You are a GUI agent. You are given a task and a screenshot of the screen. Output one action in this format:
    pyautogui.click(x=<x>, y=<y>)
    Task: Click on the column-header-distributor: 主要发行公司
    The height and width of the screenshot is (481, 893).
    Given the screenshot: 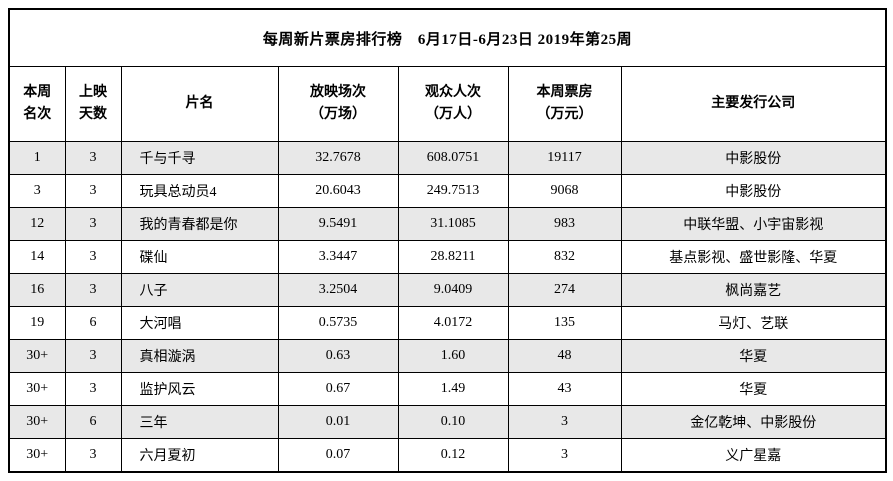 What is the action you would take?
    pyautogui.click(x=753, y=104)
    